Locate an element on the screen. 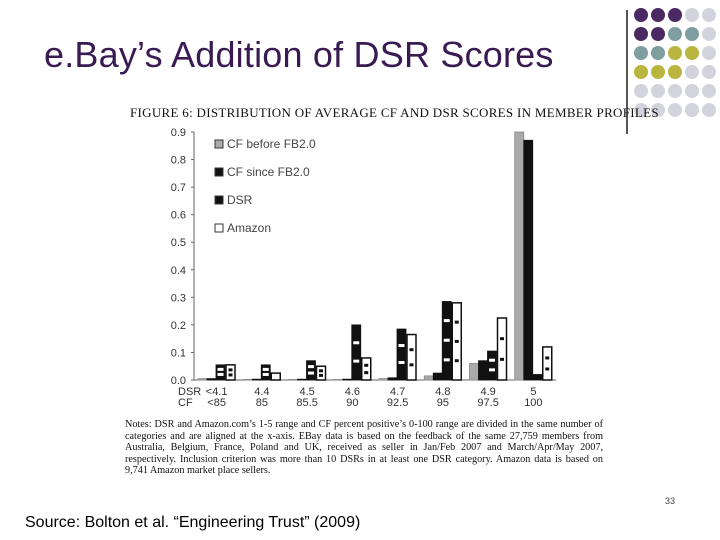 The width and height of the screenshot is (720, 540). x-tick-label-cf: <85 is located at coordinates (216, 403).